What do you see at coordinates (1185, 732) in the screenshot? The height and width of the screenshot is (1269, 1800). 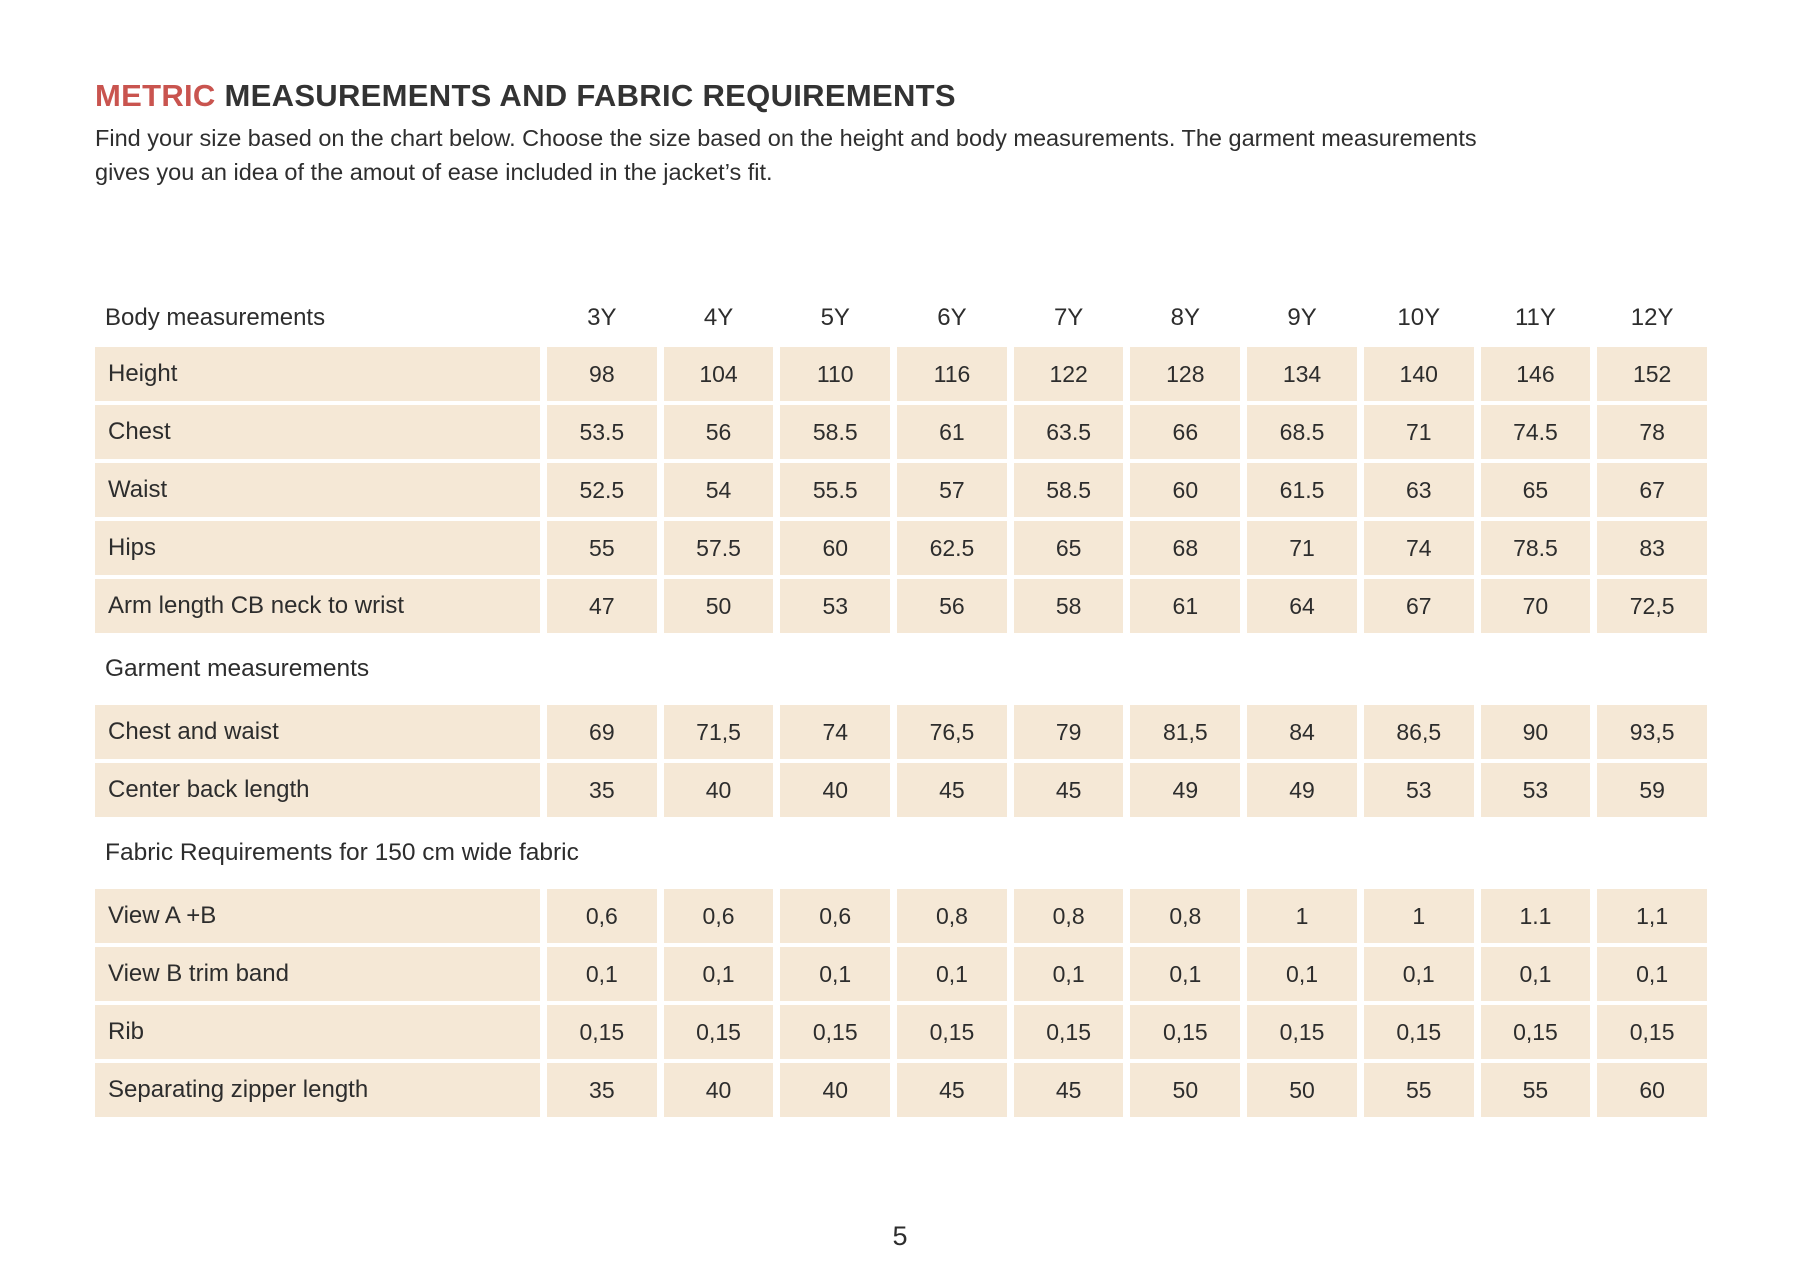 I see `value-cell: 81,5` at bounding box center [1185, 732].